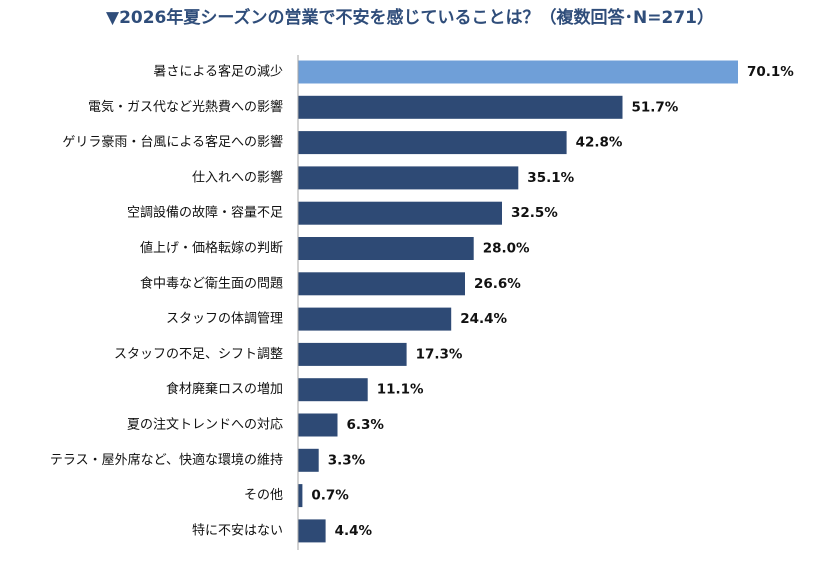 The height and width of the screenshot is (565, 820). What do you see at coordinates (237, 530) in the screenshot?
I see `category-label: 特に不安はない` at bounding box center [237, 530].